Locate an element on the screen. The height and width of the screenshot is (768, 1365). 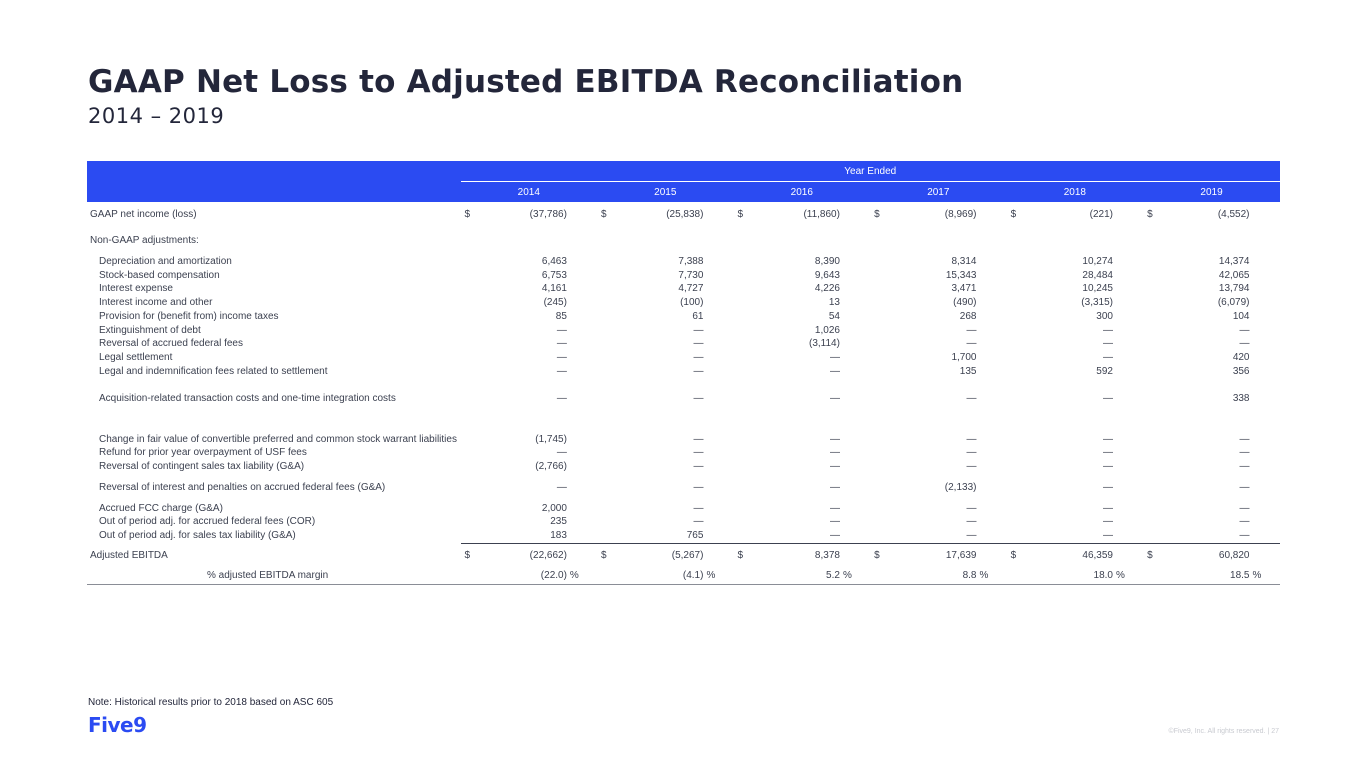
table-cell: 18.0 is located at coordinates (1070, 576).